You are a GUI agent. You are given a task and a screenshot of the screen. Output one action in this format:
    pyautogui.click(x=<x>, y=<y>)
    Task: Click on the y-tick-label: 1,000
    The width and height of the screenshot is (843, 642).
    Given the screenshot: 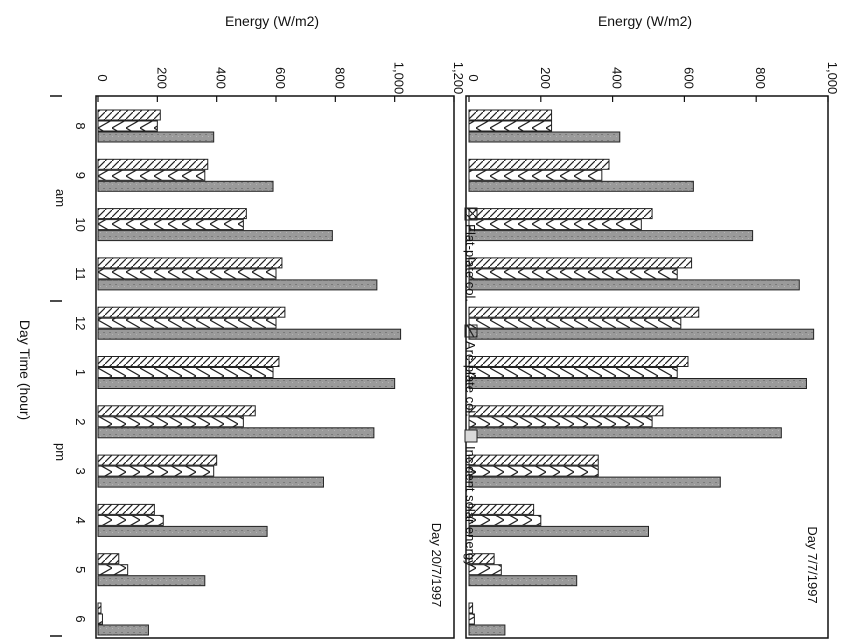 What is the action you would take?
    pyautogui.click(x=399, y=78)
    